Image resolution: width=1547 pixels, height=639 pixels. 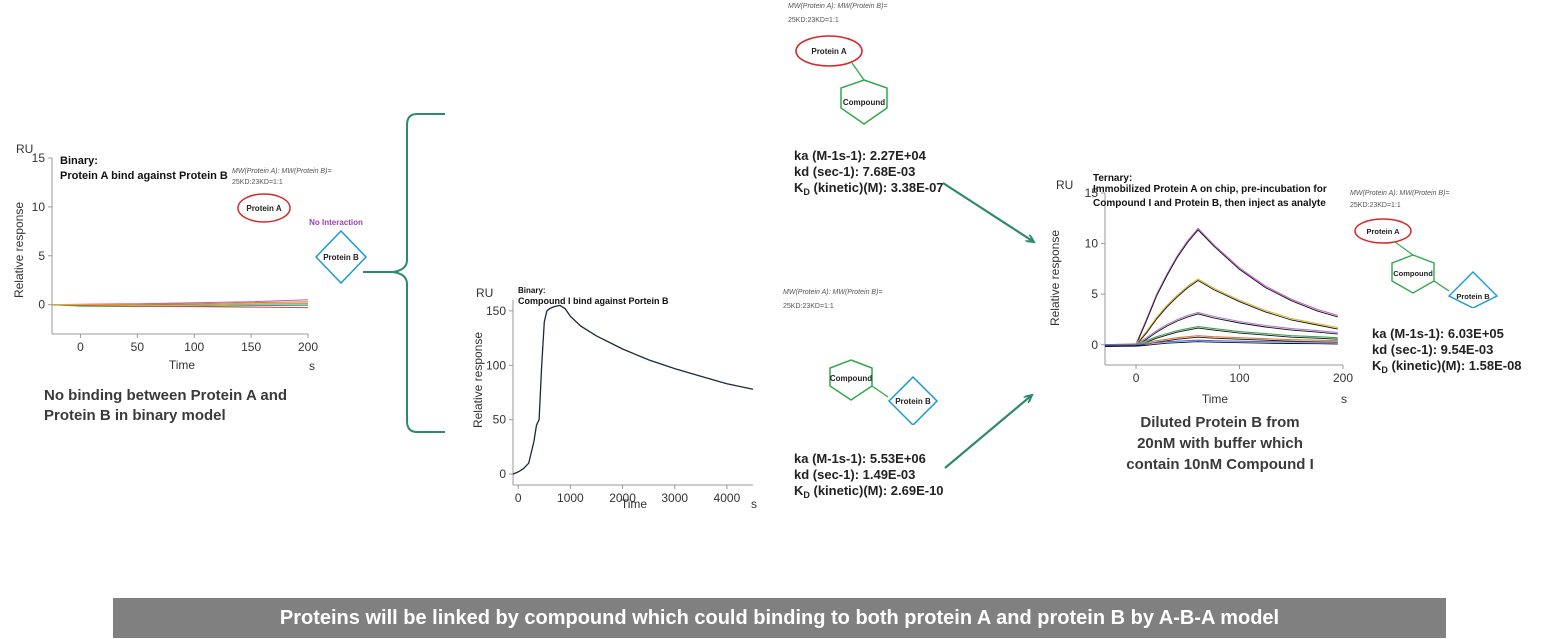 What do you see at coordinates (500, 420) in the screenshot?
I see `y-tick-label: 50` at bounding box center [500, 420].